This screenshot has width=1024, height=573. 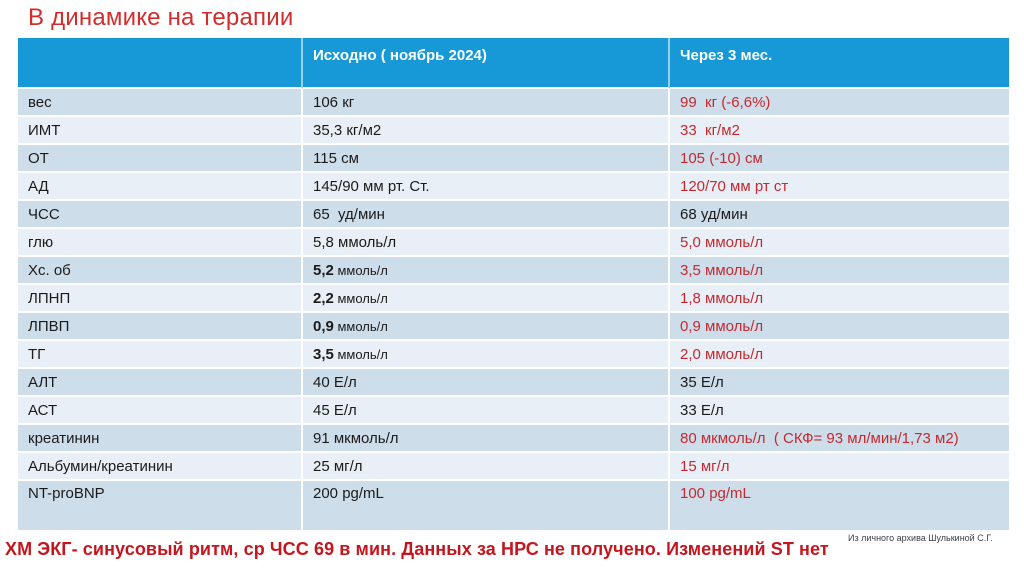 I want to click on baseline-cell: 200 pg/mL, so click(x=486, y=506).